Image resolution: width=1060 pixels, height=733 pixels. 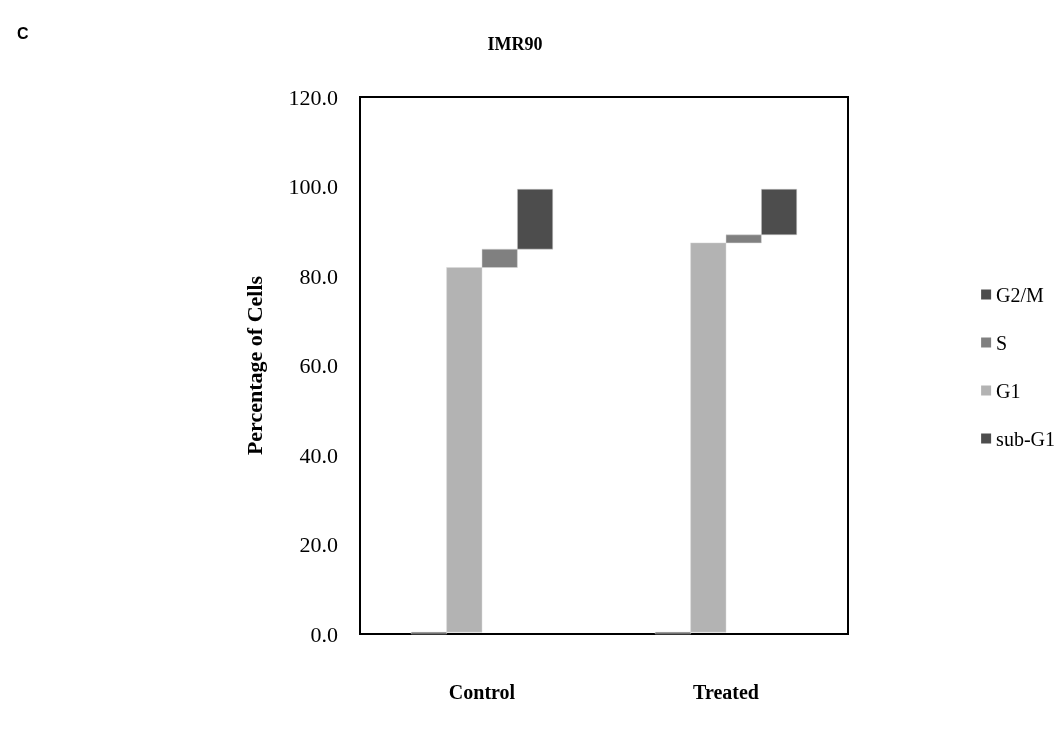 What do you see at coordinates (1002, 342) in the screenshot?
I see `legend-label: S` at bounding box center [1002, 342].